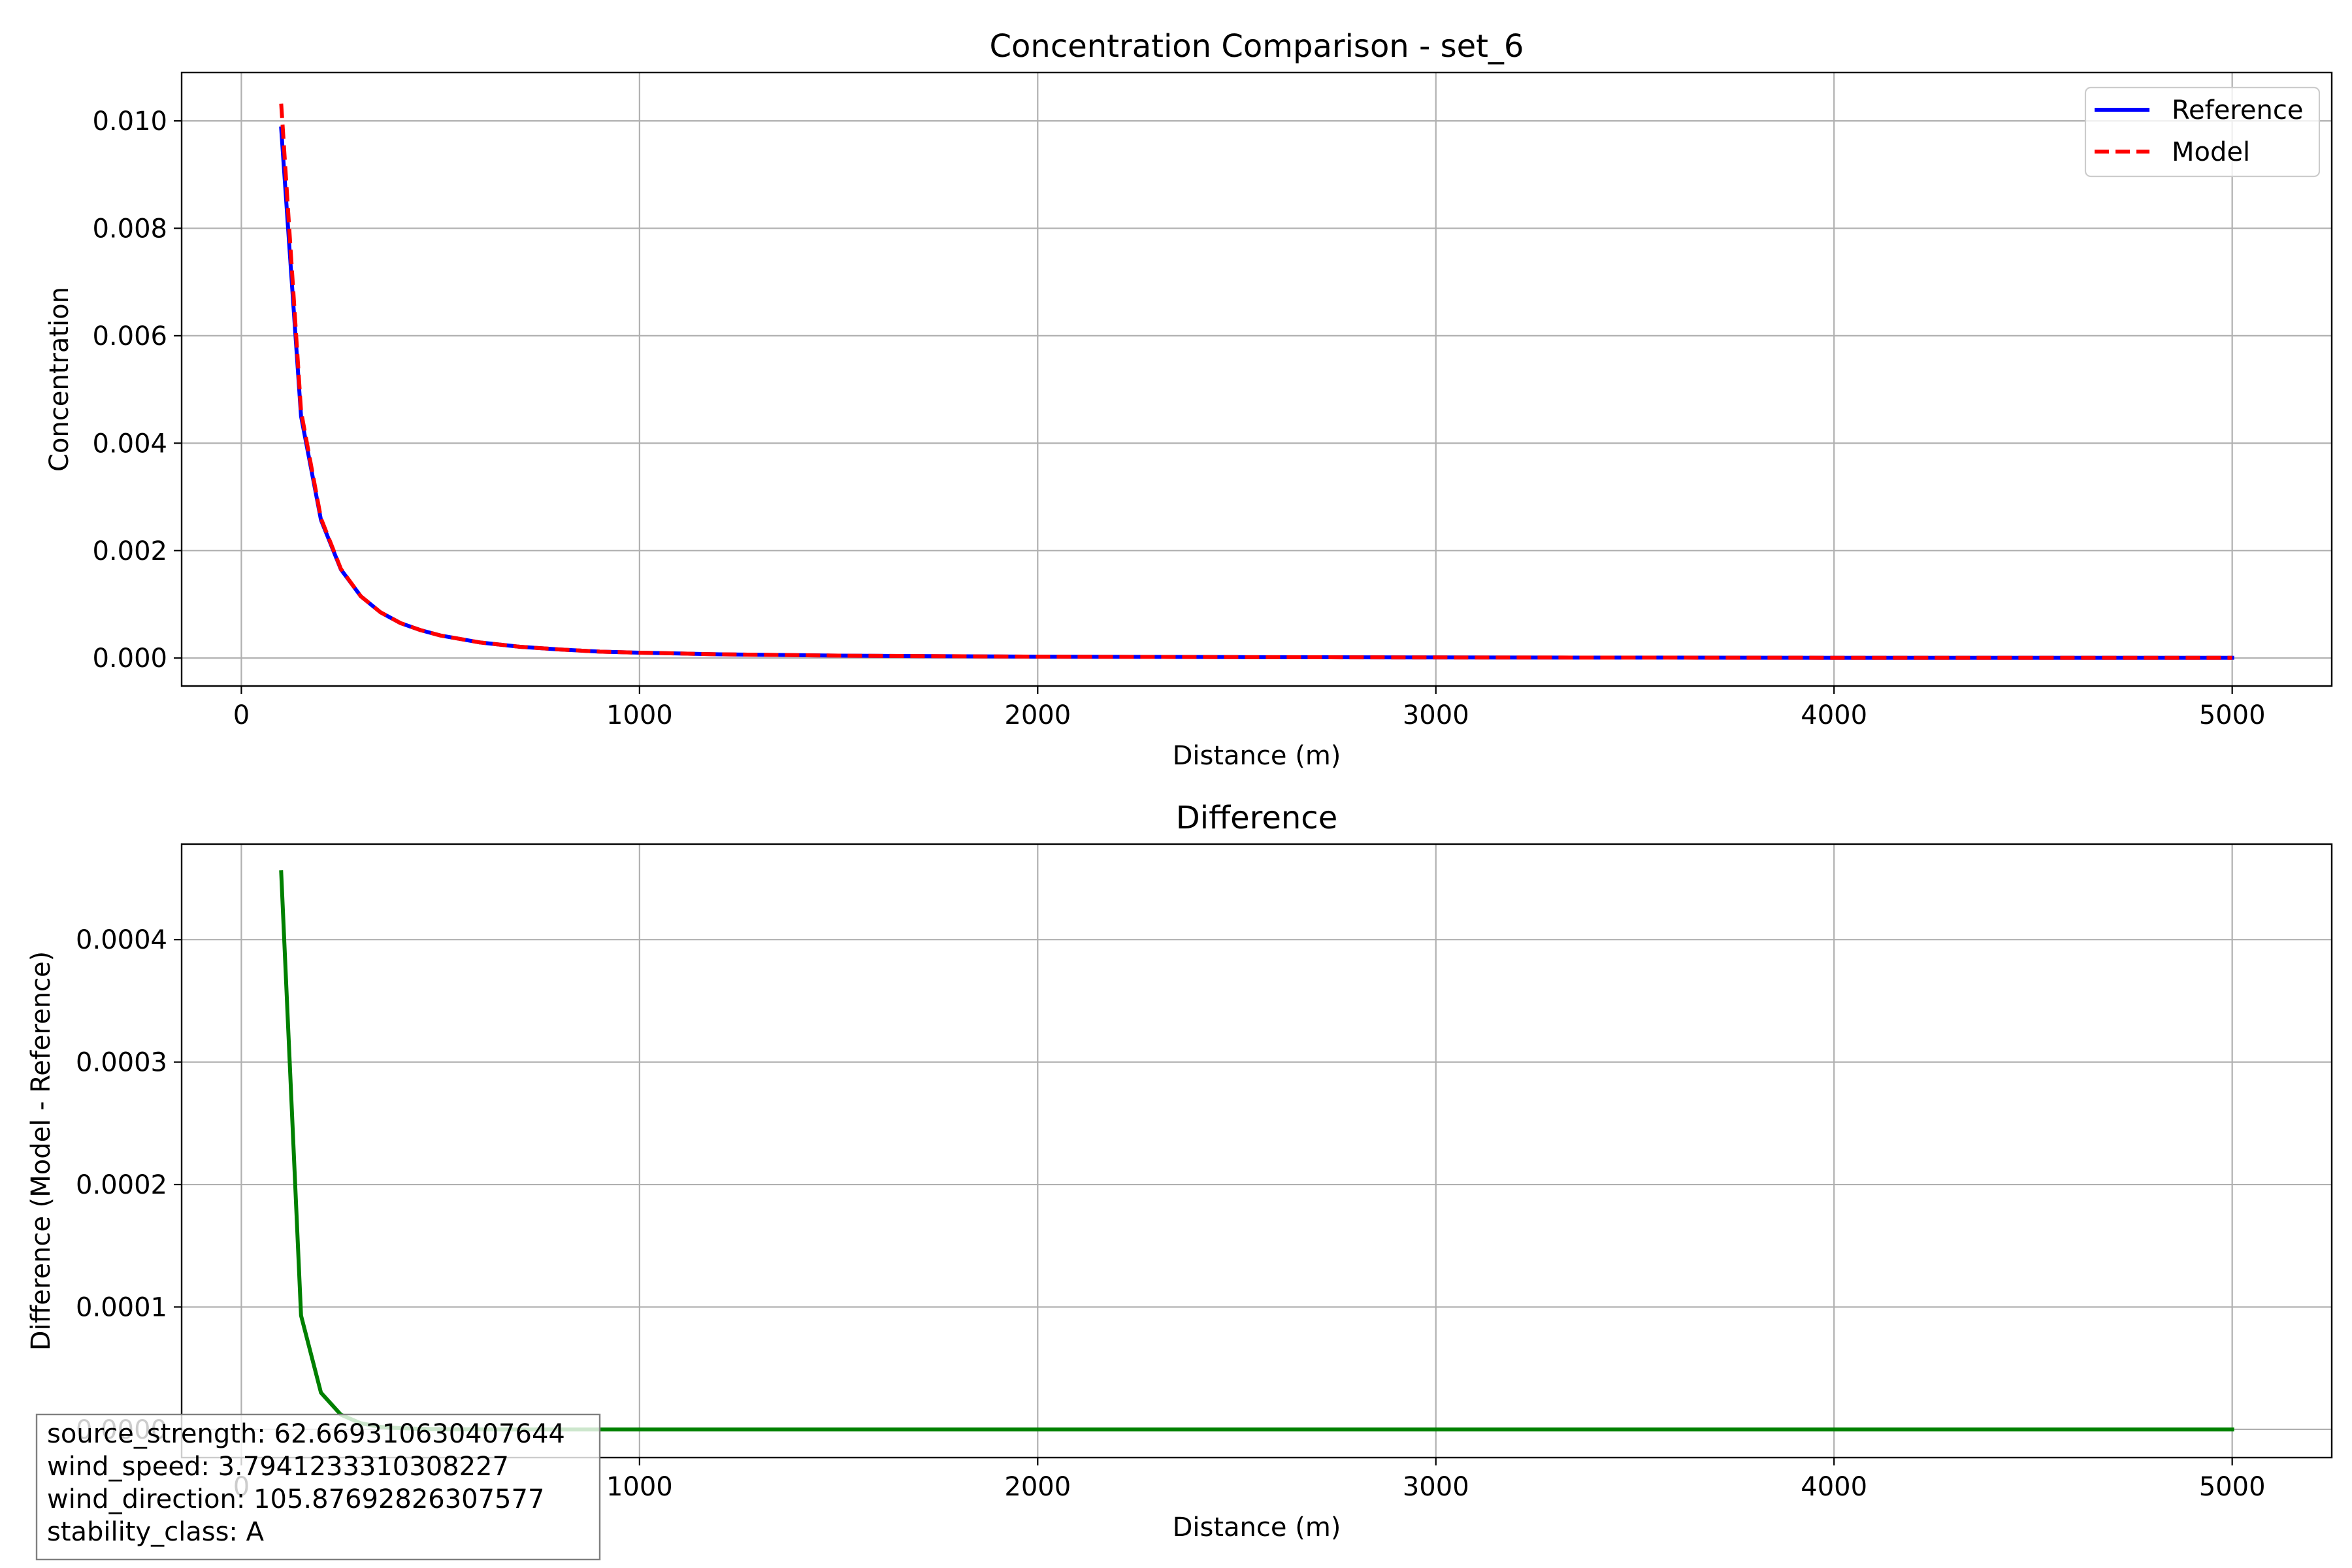 The width and height of the screenshot is (2352, 1568). What do you see at coordinates (241, 715) in the screenshot?
I see `x-tick-label: 0` at bounding box center [241, 715].